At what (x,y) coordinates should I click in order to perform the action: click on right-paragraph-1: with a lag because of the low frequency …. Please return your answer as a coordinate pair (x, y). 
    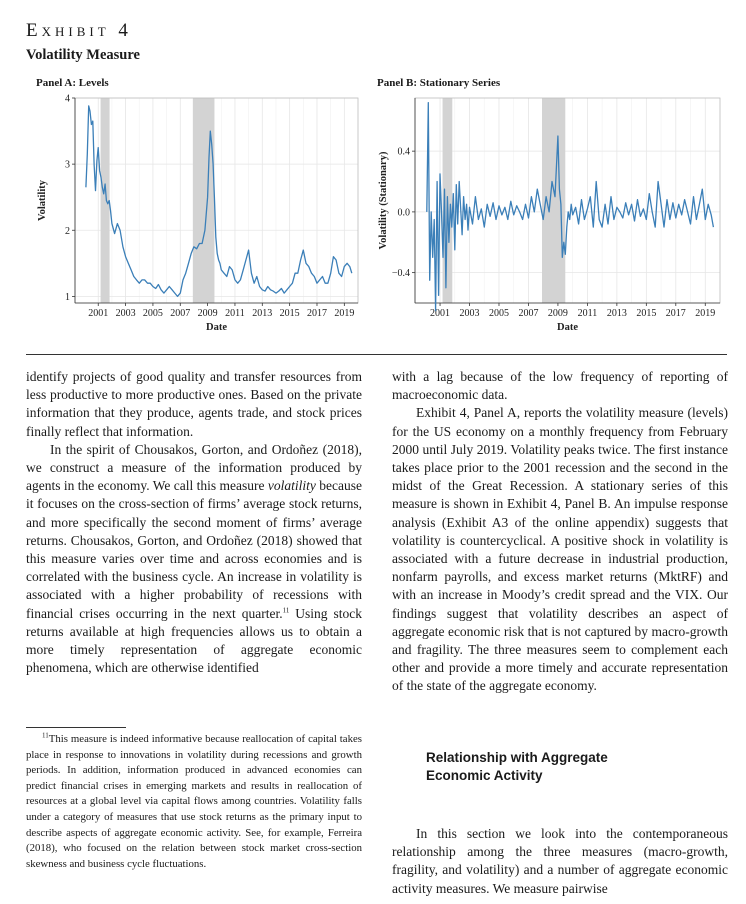
    Looking at the image, I should click on (560, 386).